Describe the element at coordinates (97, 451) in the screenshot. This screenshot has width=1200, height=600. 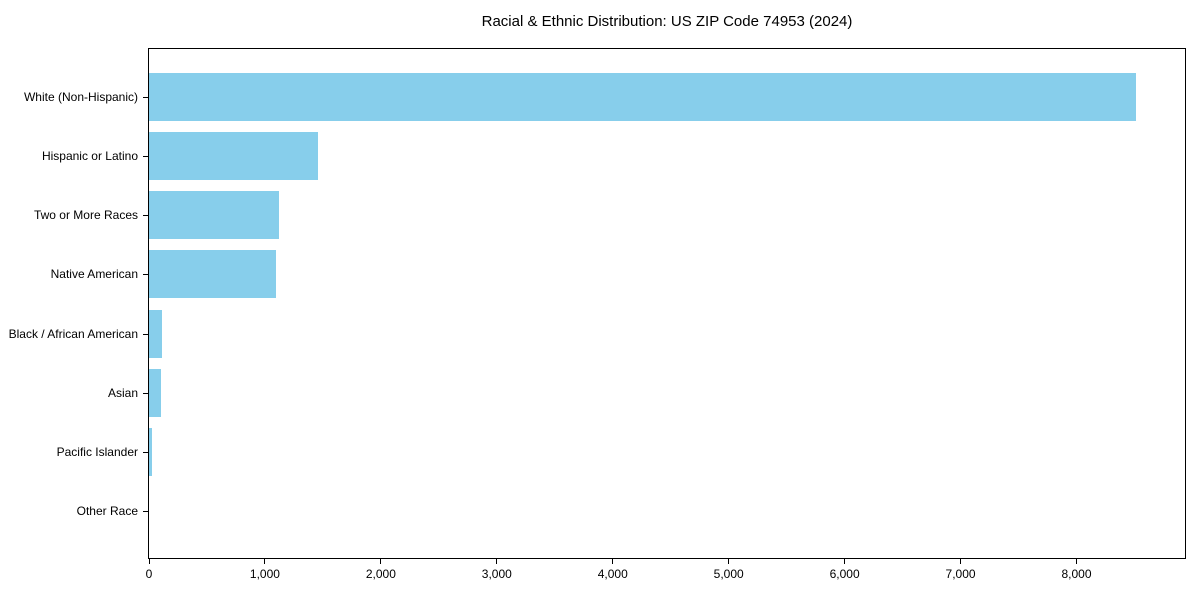
I see `y-tick-label: Pacific Islander` at that location.